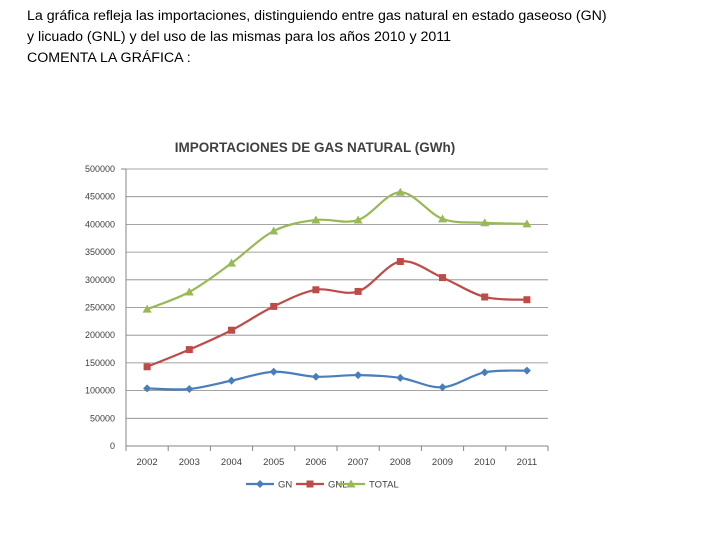 The width and height of the screenshot is (720, 540). I want to click on legend-marker-gn, so click(260, 484).